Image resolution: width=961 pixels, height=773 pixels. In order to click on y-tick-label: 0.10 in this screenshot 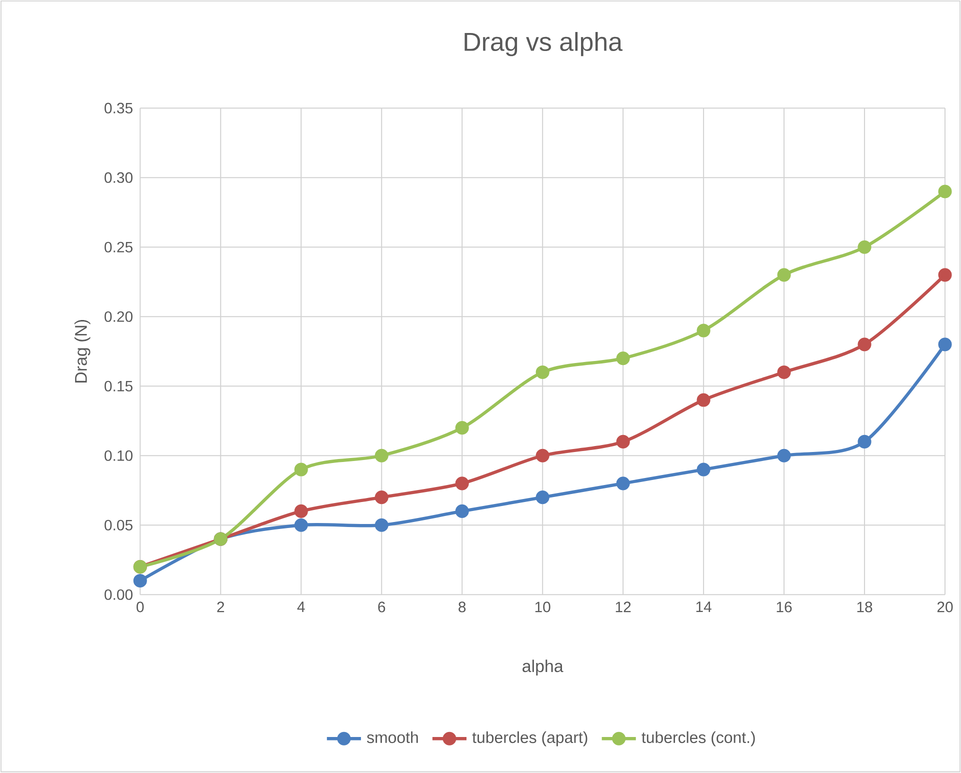, I will do `click(118, 456)`.